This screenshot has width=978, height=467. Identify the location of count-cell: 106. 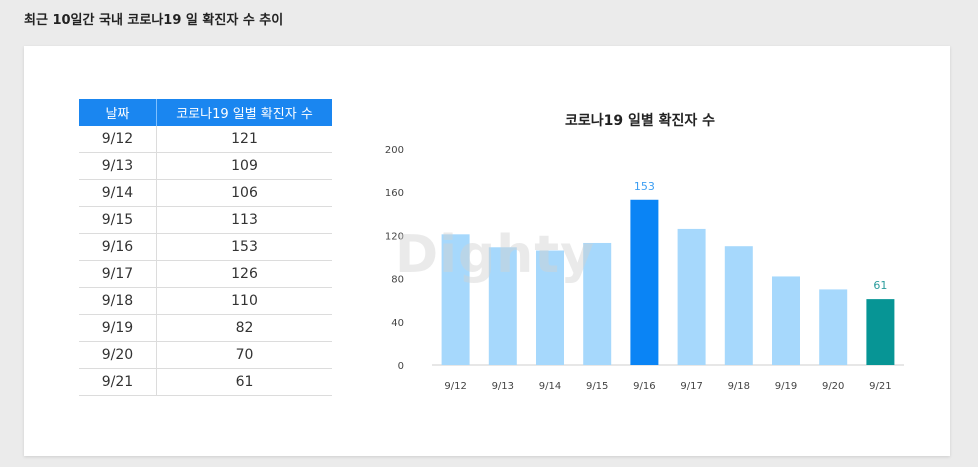
(244, 193).